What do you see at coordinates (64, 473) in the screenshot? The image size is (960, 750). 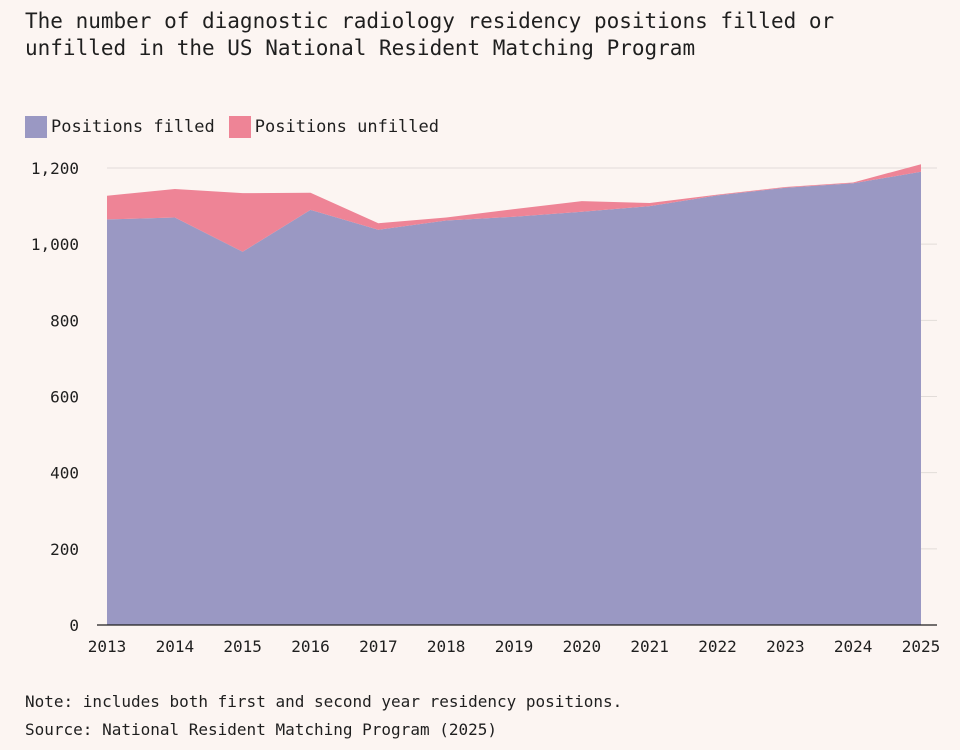 I see `y-tick-label: 400` at bounding box center [64, 473].